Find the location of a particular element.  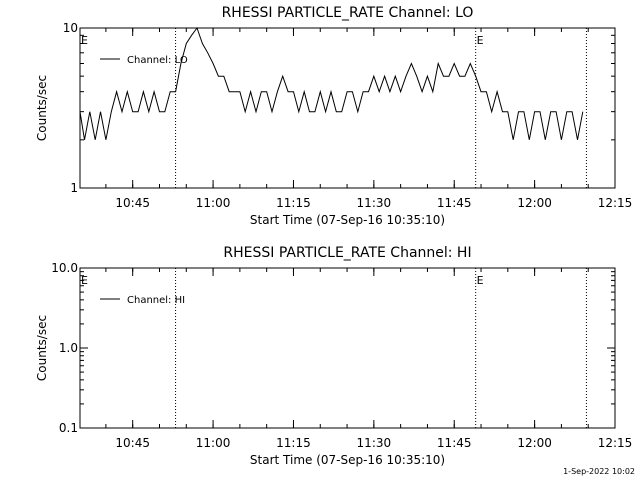

y-tick-label: 10.0 is located at coordinates (64, 268).